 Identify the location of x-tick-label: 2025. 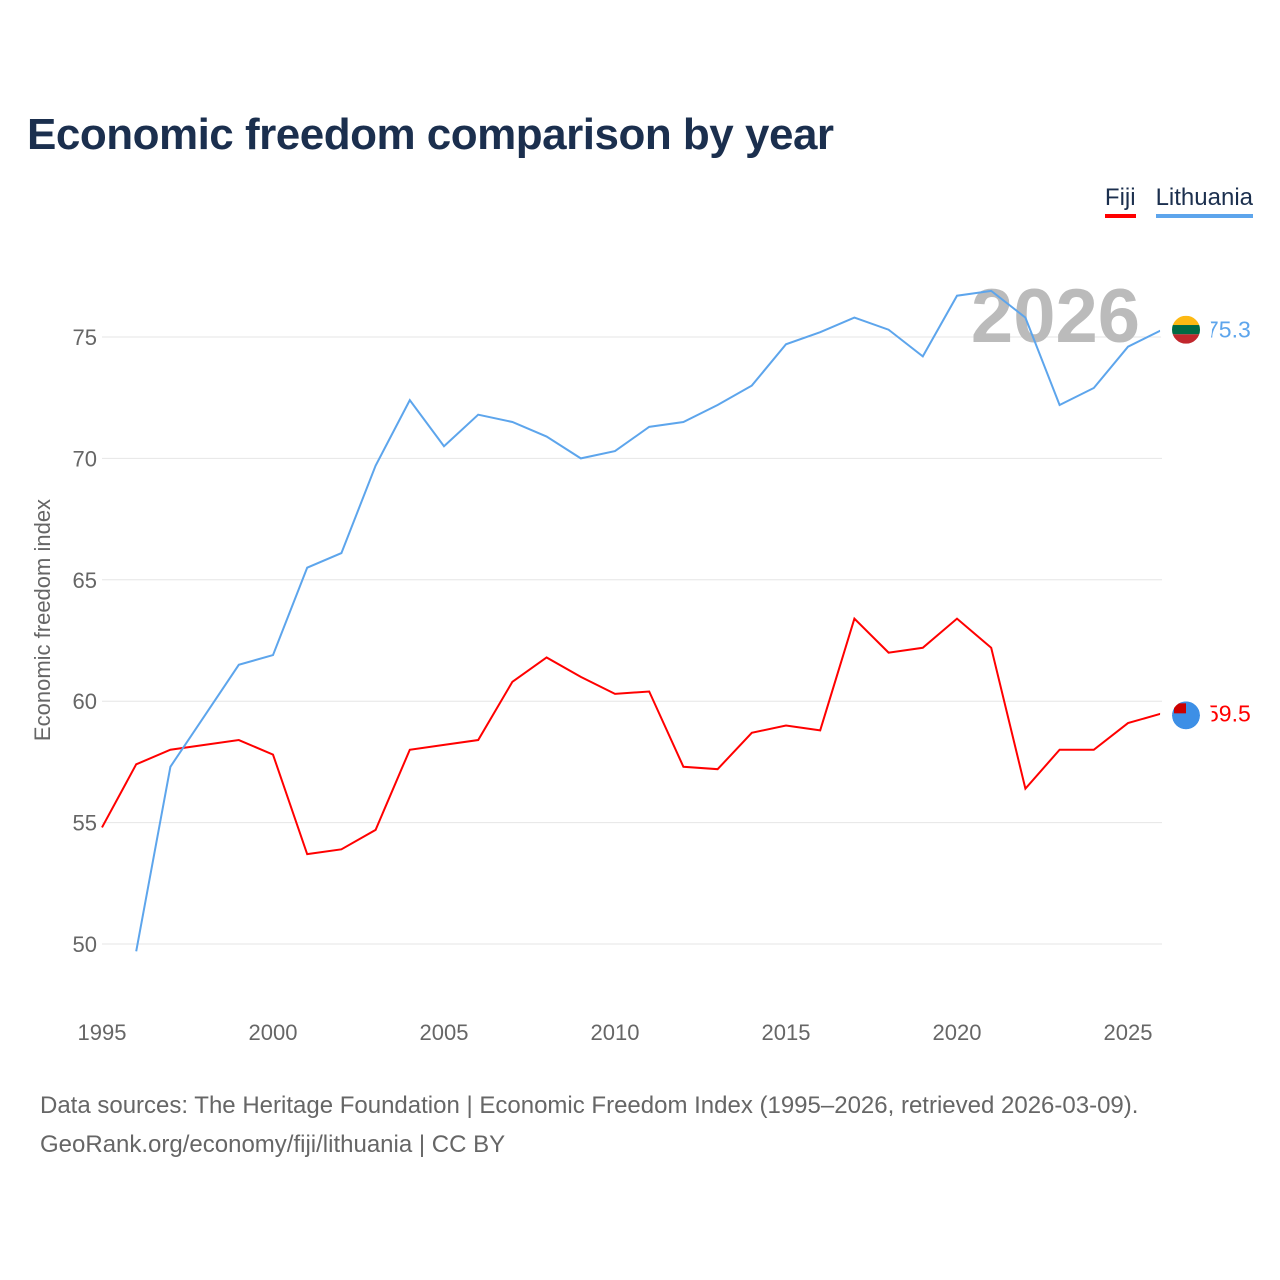
(1128, 1032).